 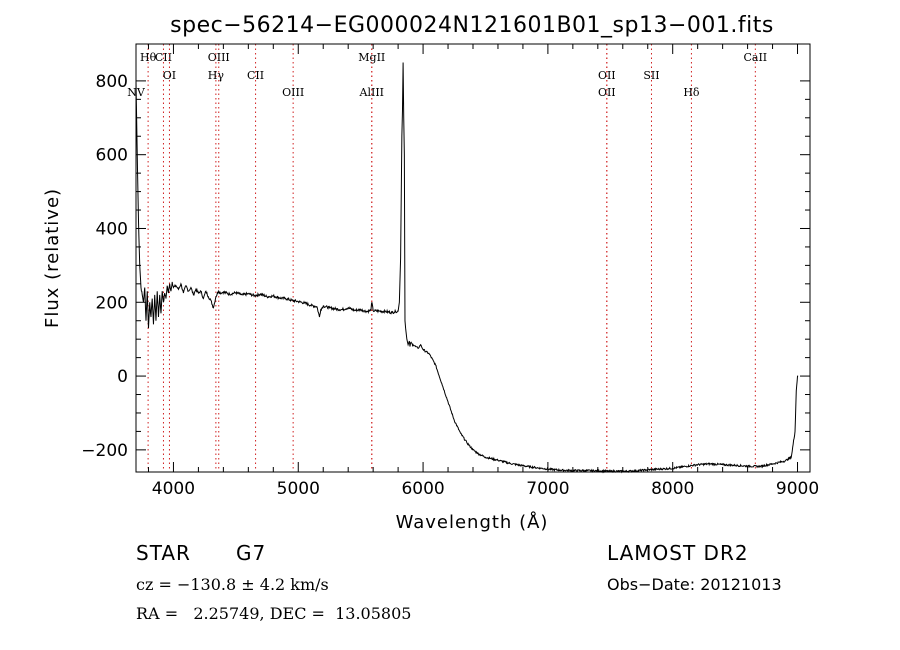 What do you see at coordinates (651, 75) in the screenshot?
I see `line-label: SII` at bounding box center [651, 75].